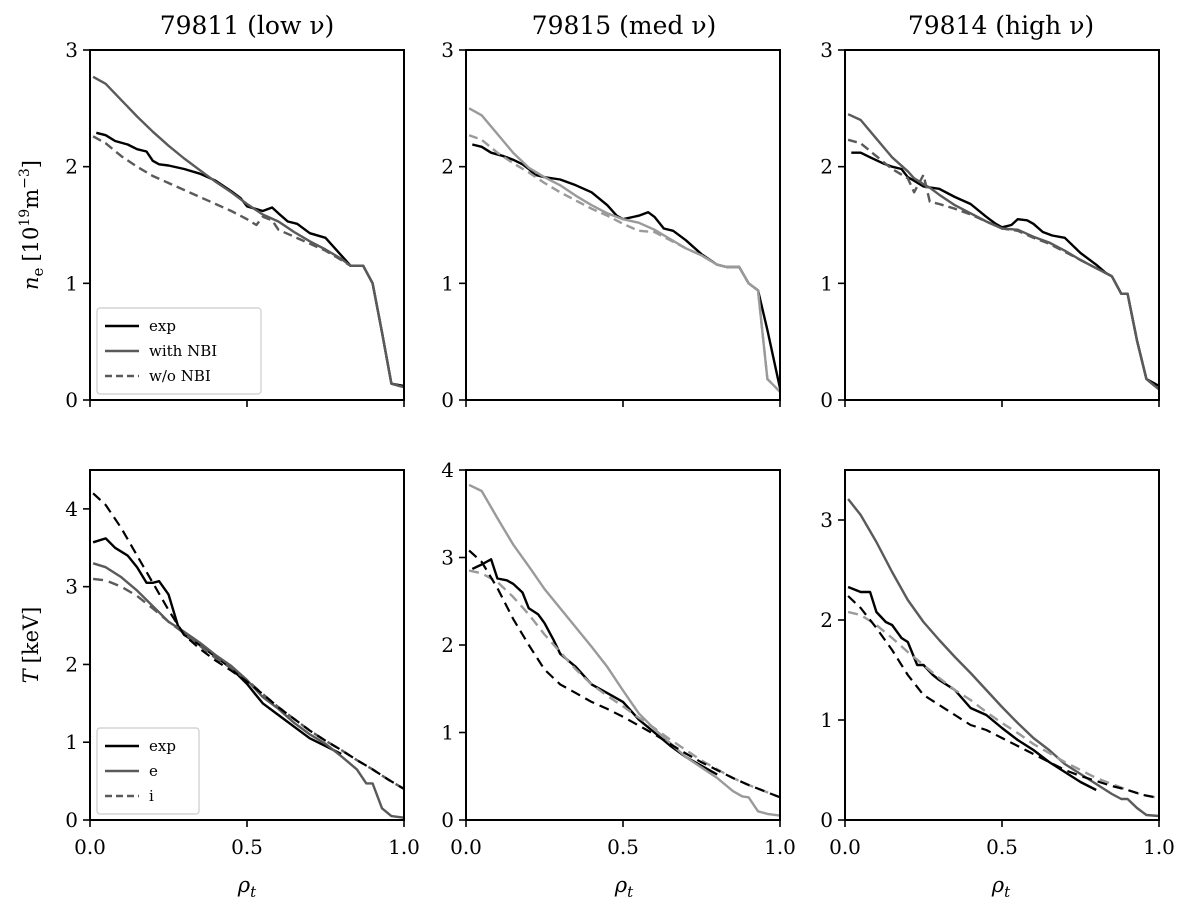  I want to click on xlabel-col1: ρt, so click(247, 887).